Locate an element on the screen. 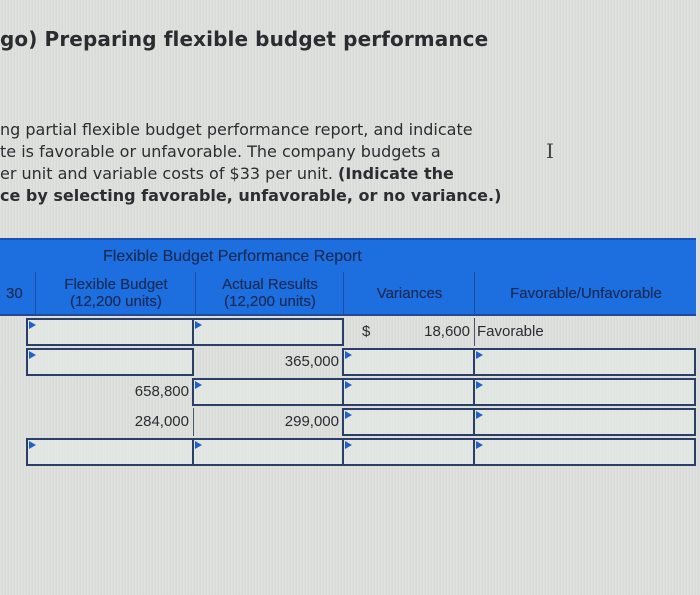 Image resolution: width=700 pixels, height=595 pixels. table-row: 658,800 is located at coordinates (348, 393).